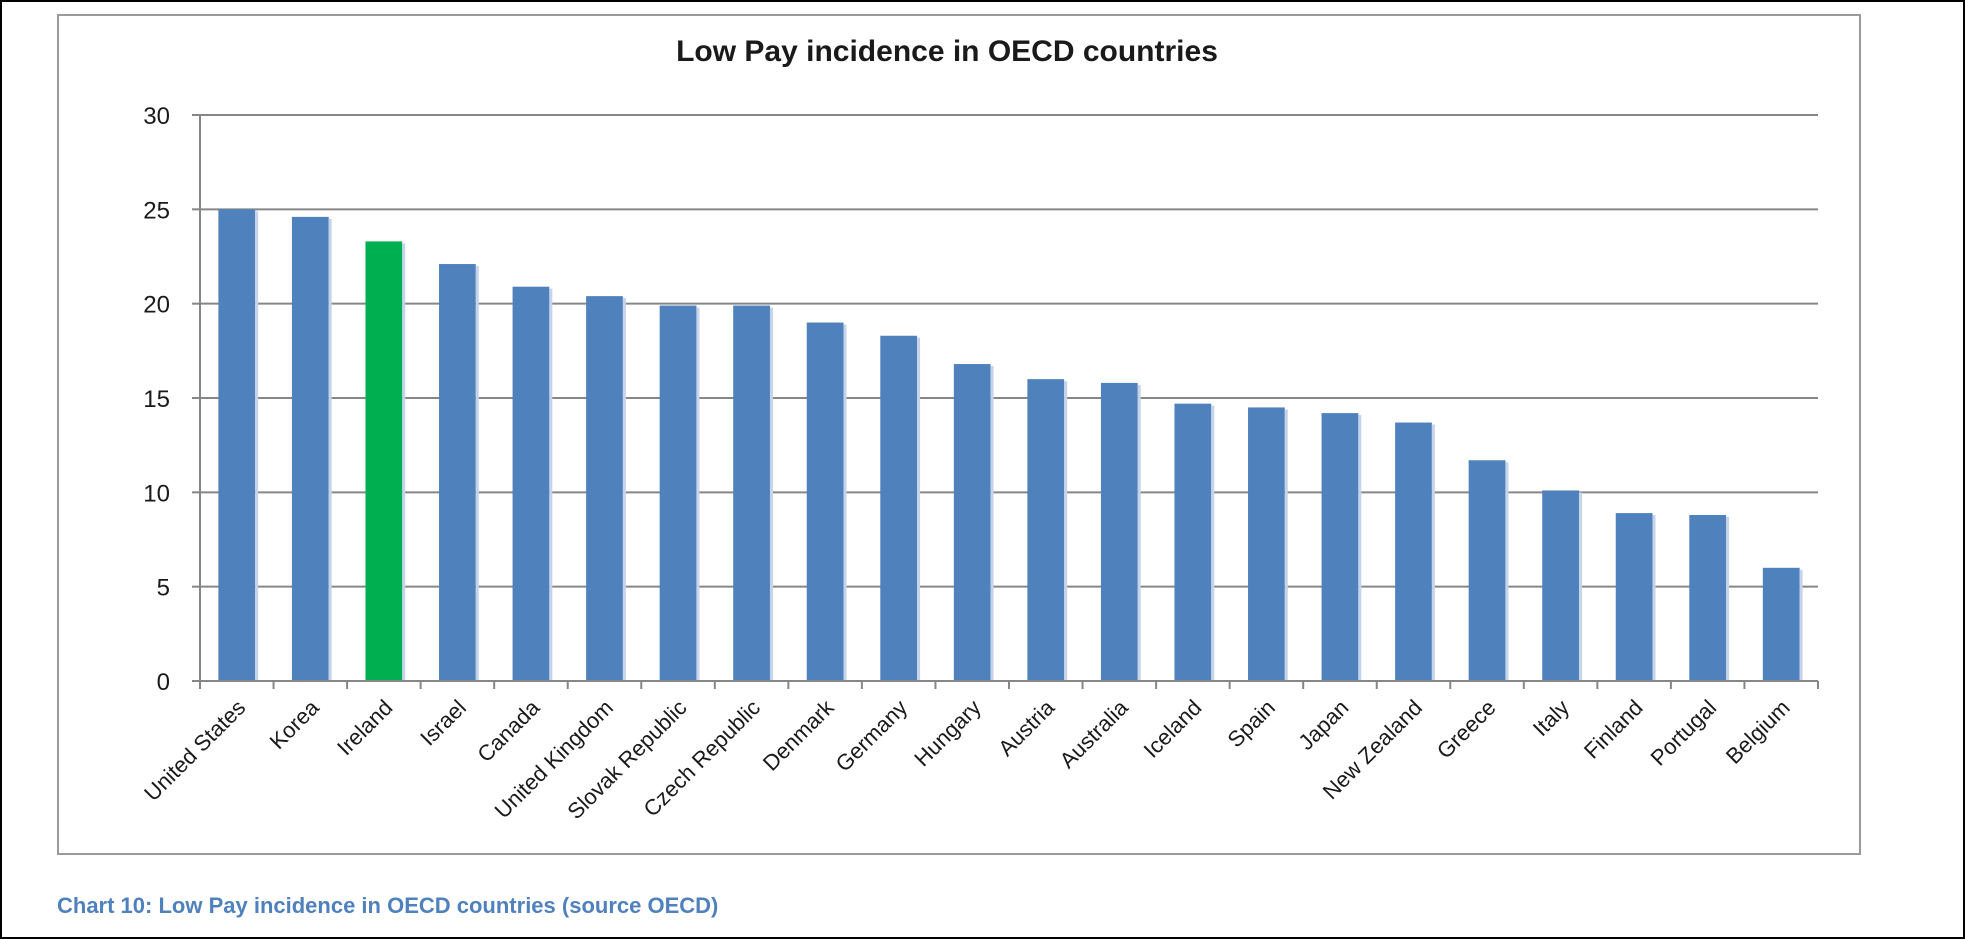 The image size is (1965, 939). I want to click on x-tick-label: Denmark, so click(798, 734).